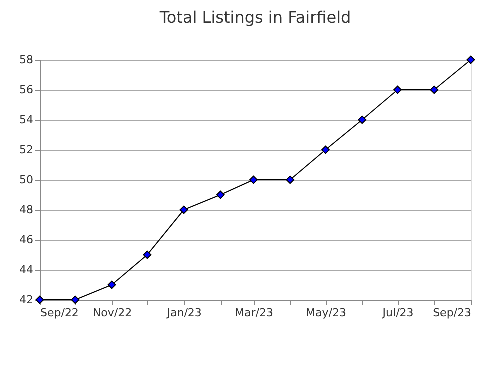 The width and height of the screenshot is (490, 380). Describe the element at coordinates (184, 313) in the screenshot. I see `x-tick-label: Jan/23` at that location.